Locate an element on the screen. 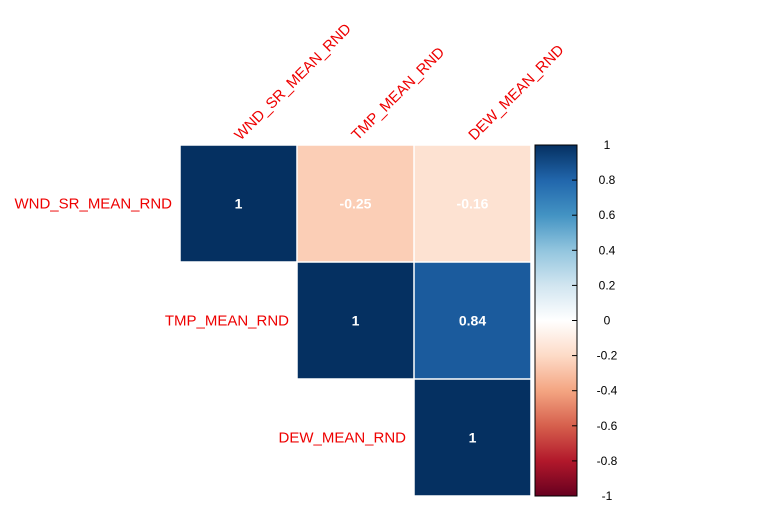 This screenshot has height=523, width=774. legend-tick-label: 0.4 is located at coordinates (607, 250).